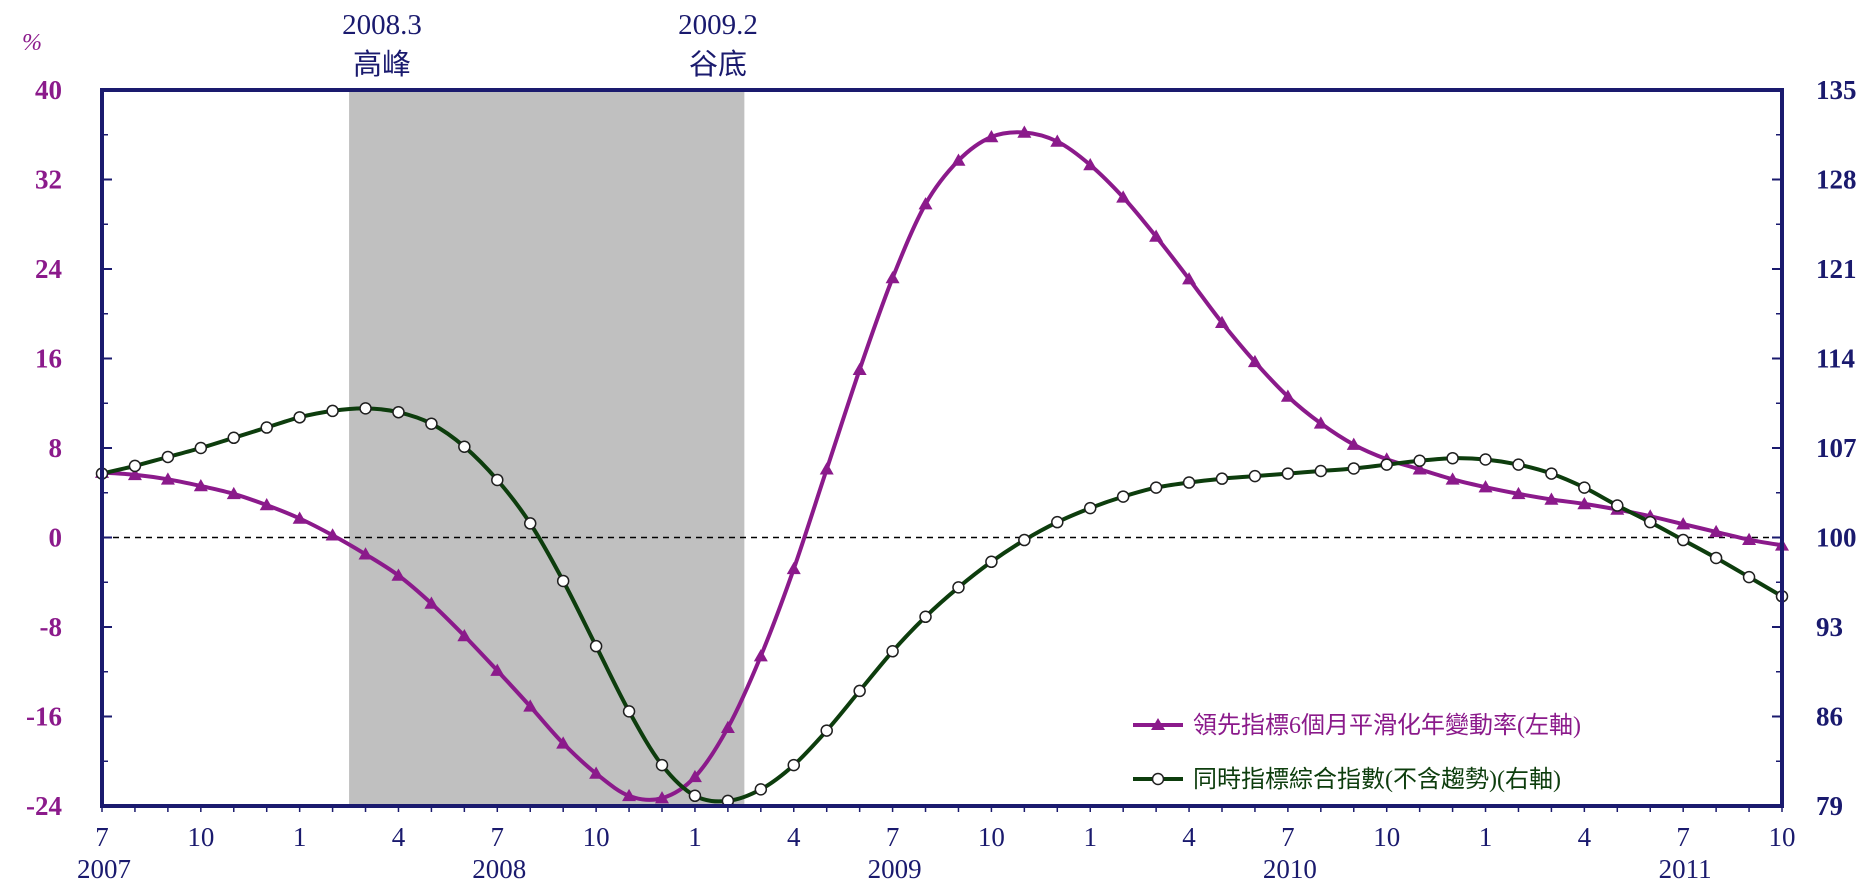 The width and height of the screenshot is (1874, 883). Describe the element at coordinates (44, 717) in the screenshot. I see `left-tick-label: -16` at that location.